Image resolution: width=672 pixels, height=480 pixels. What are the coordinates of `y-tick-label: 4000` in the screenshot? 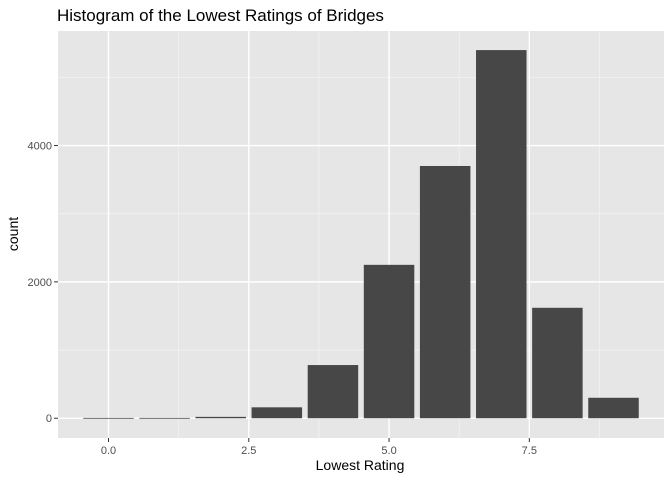 It's located at (40, 147).